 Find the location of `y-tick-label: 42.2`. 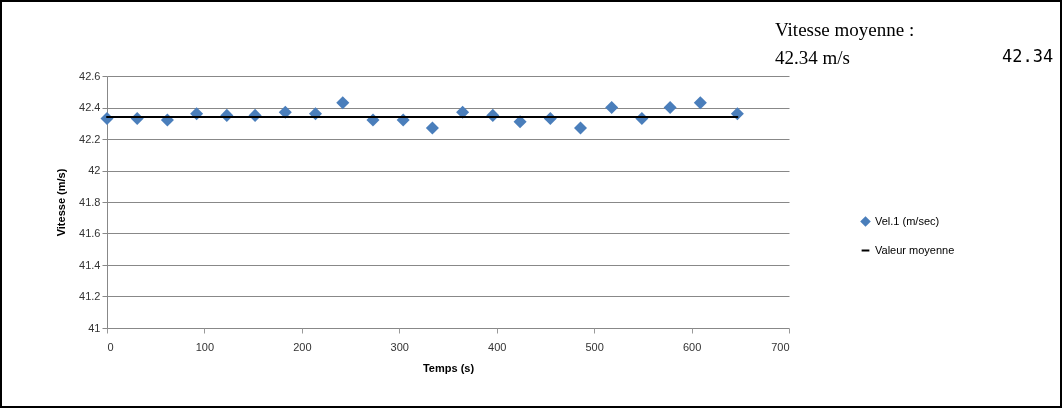

y-tick-label: 42.2 is located at coordinates (90, 138).